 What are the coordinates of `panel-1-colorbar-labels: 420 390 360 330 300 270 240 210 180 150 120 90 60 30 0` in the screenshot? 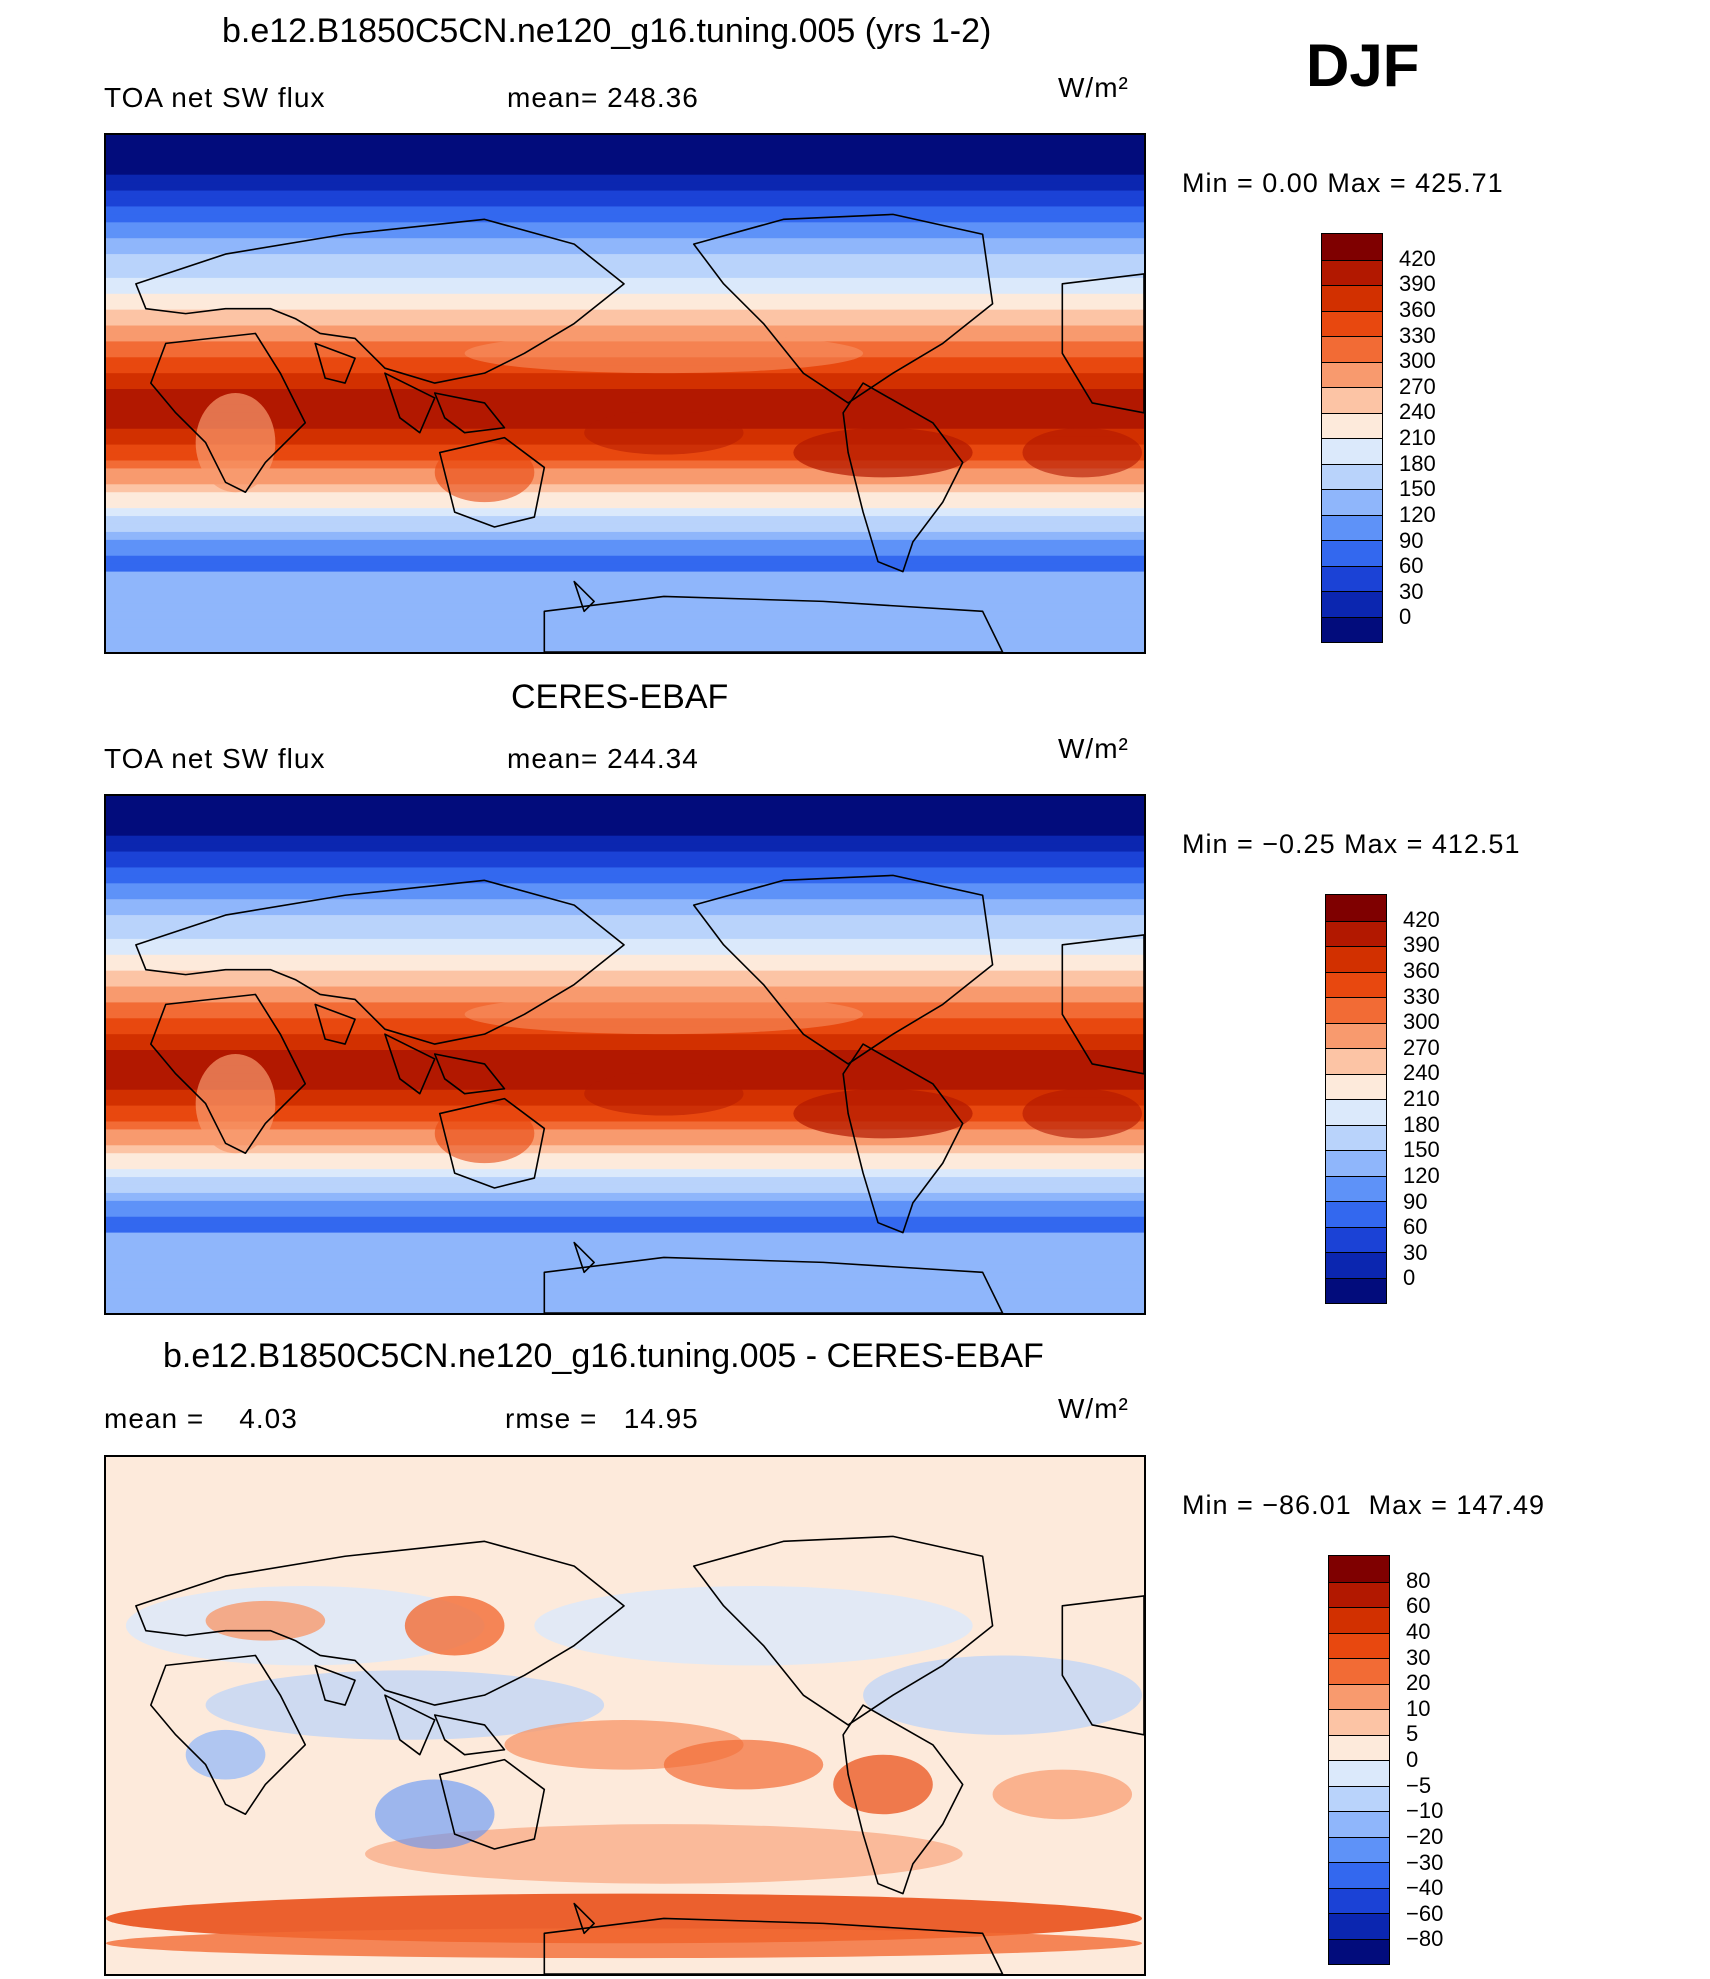 It's located at (1439, 438).